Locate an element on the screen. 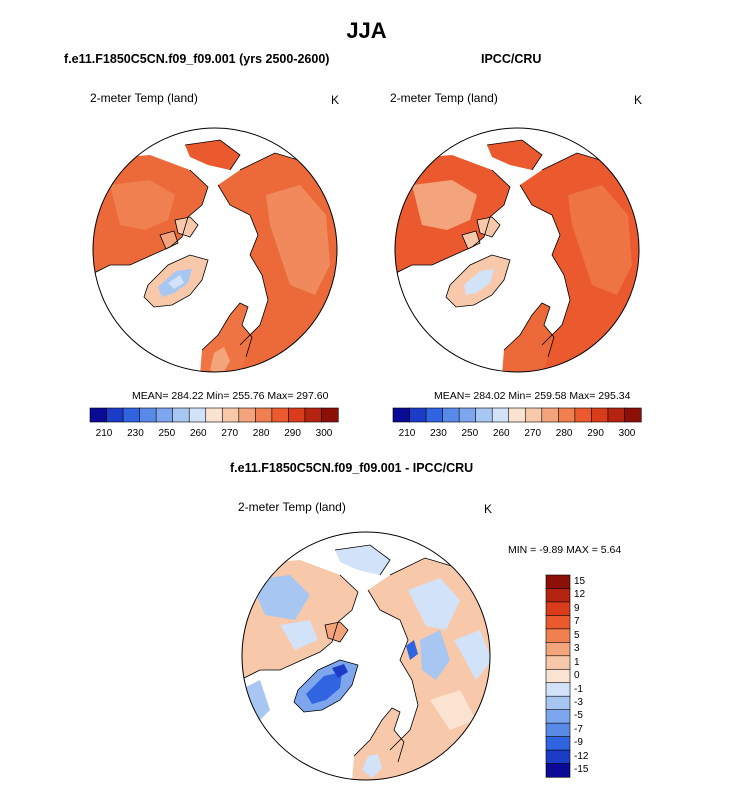 The image size is (733, 788). obs-colorbar-tick-label: 250 is located at coordinates (470, 433).